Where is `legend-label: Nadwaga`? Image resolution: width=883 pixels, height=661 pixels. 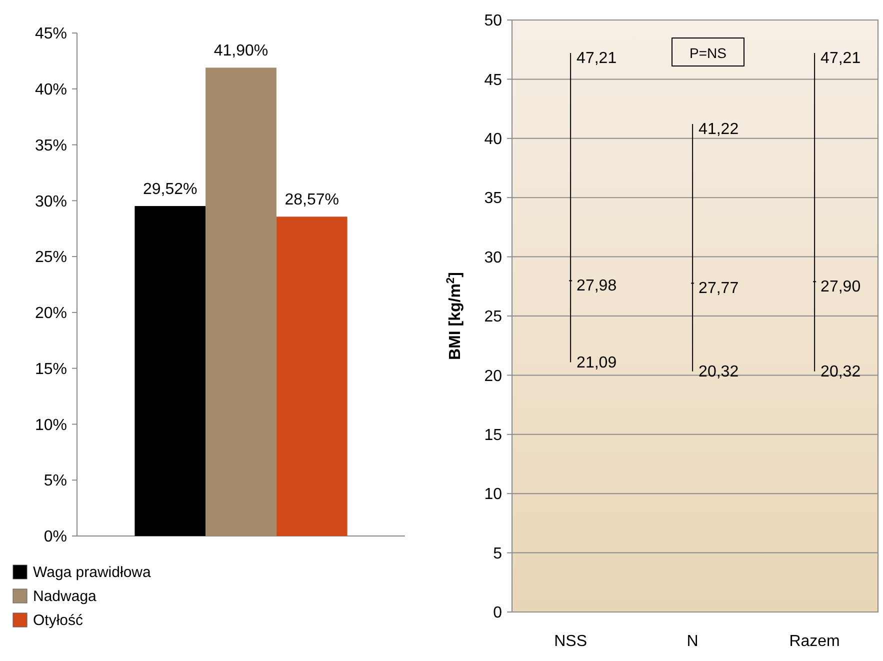
legend-label: Nadwaga is located at coordinates (65, 596).